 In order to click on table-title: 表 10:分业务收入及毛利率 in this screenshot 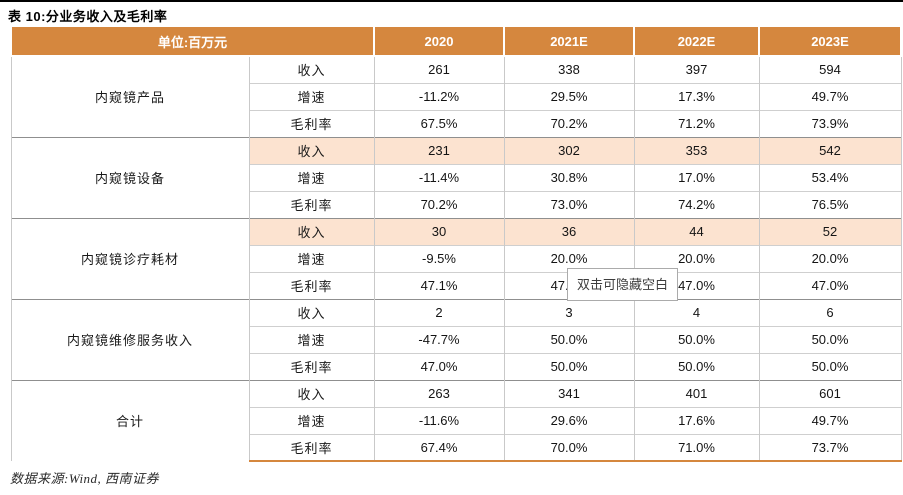, I will do `click(88, 16)`.